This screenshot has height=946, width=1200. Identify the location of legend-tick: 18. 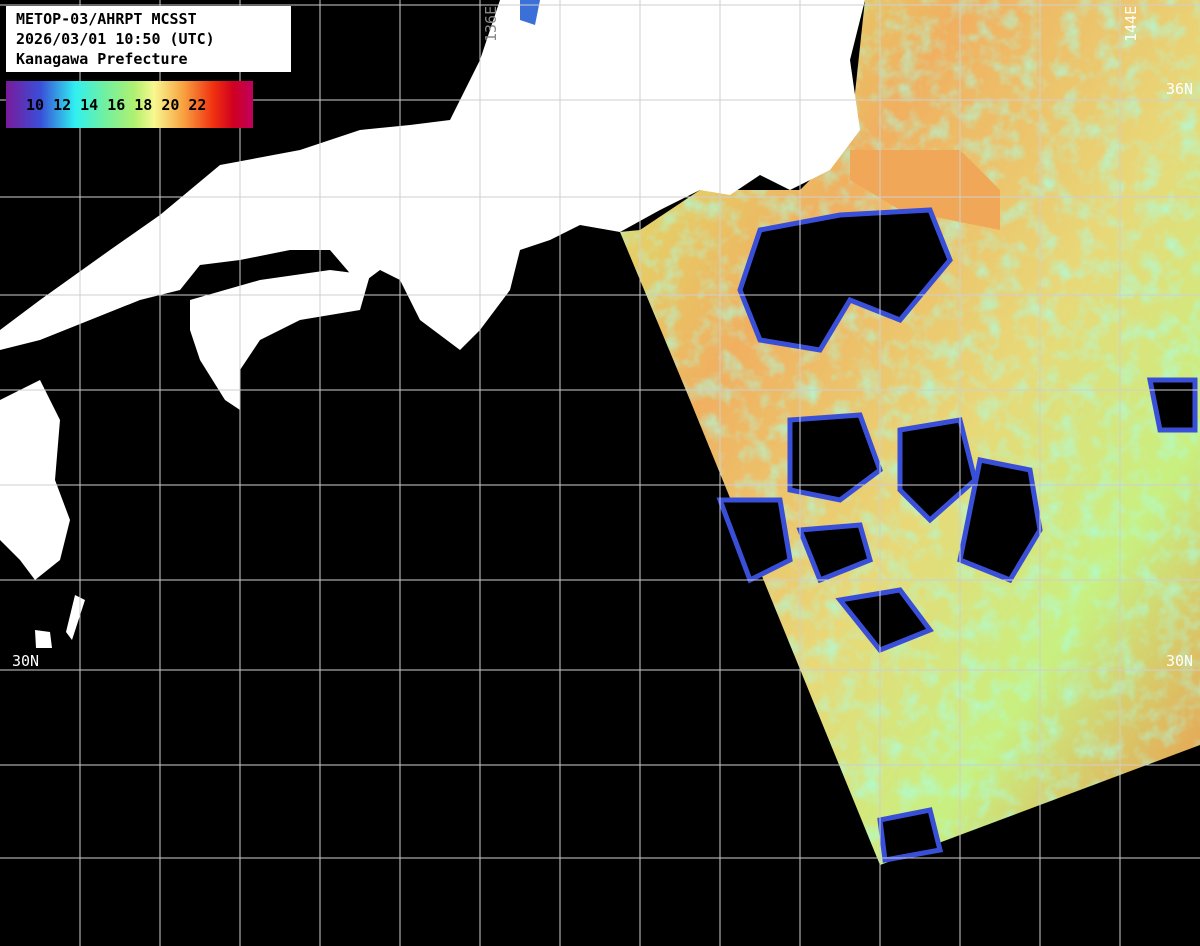
(143, 104).